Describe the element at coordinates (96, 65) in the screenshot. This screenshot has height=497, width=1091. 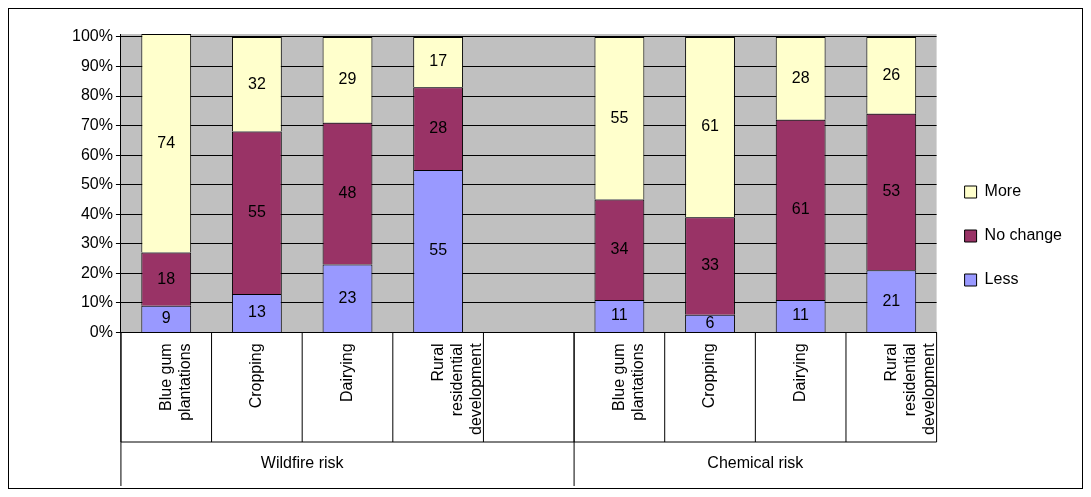
I see `y-tick-label: 90%` at that location.